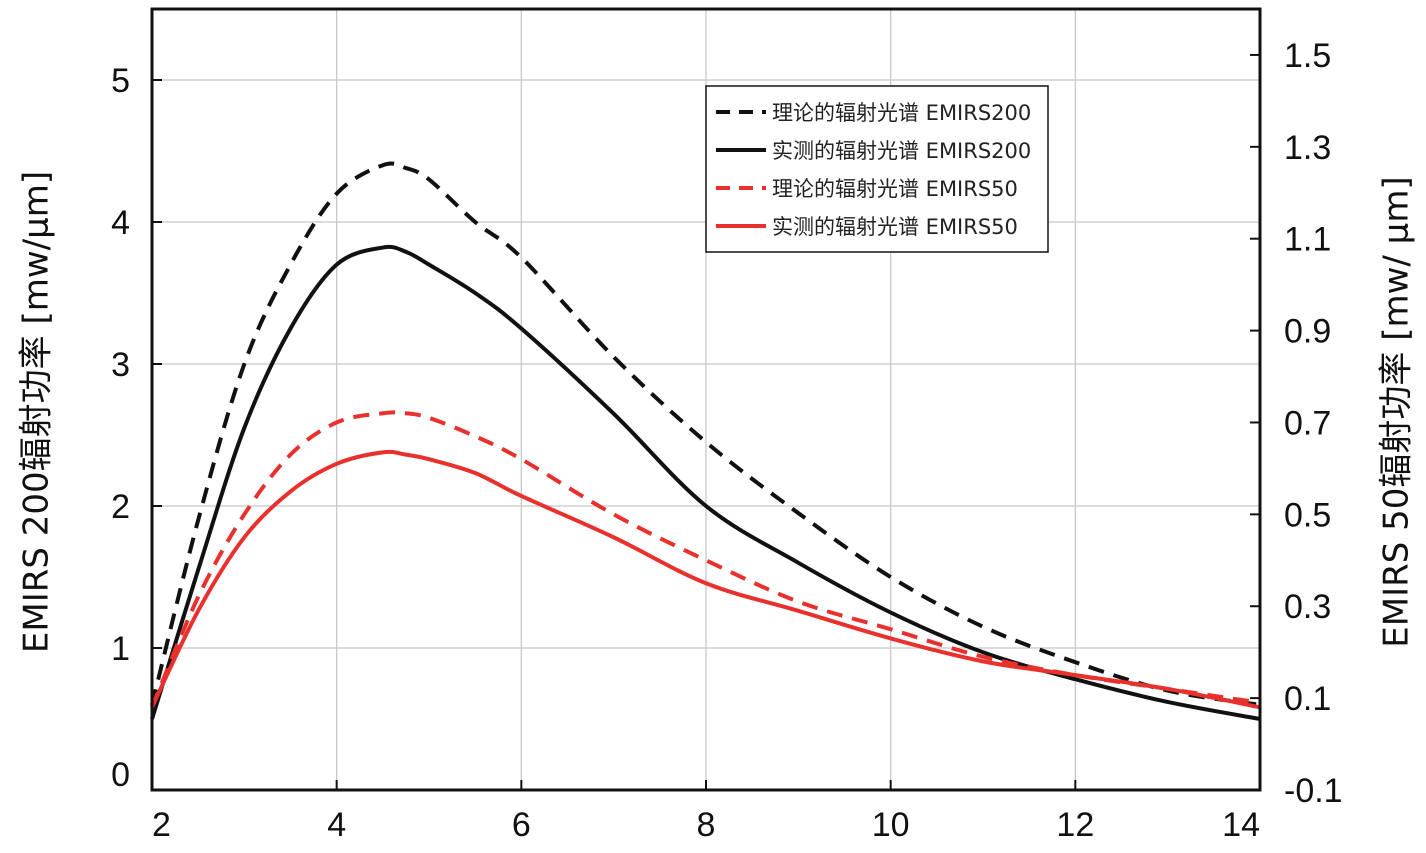  I want to click on y-right-tick-label: 1.3, so click(1307, 148).